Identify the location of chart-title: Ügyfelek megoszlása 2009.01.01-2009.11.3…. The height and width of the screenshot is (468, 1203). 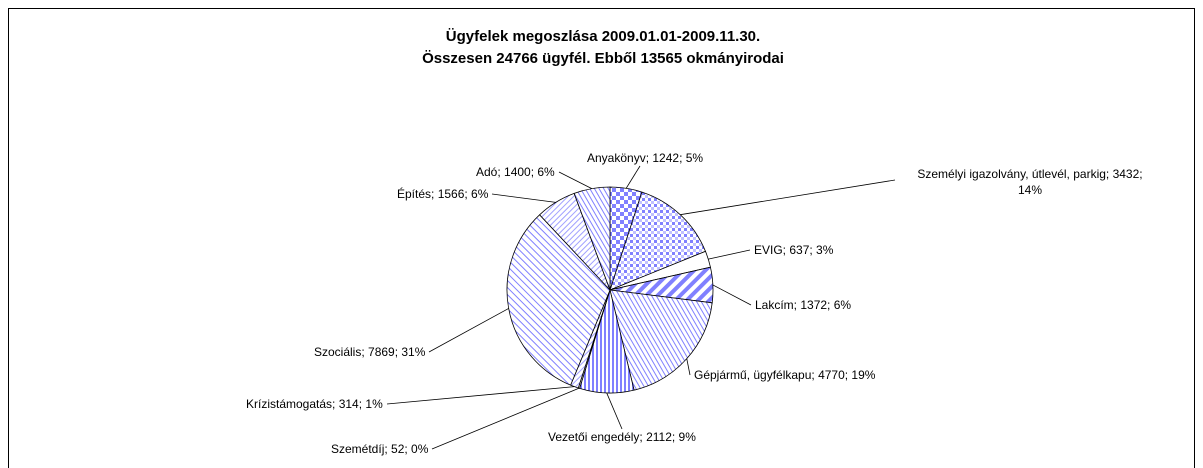
(603, 36).